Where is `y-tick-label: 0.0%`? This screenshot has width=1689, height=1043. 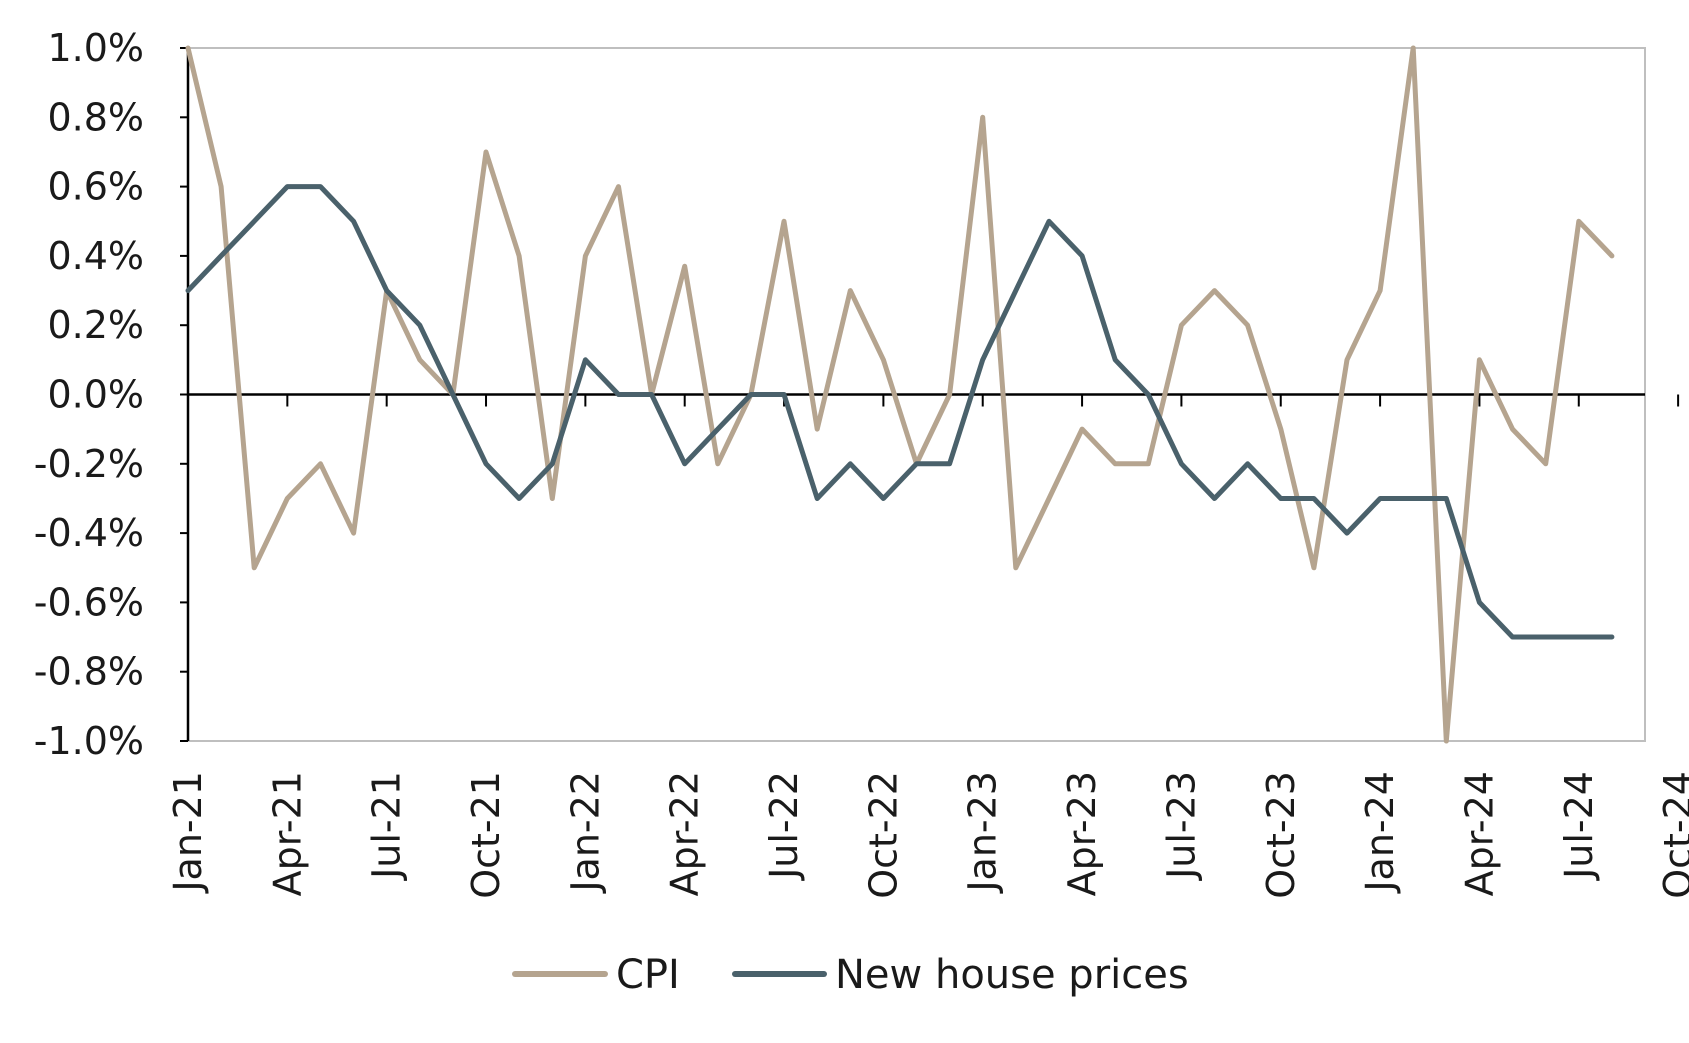
y-tick-label: 0.0% is located at coordinates (95, 395).